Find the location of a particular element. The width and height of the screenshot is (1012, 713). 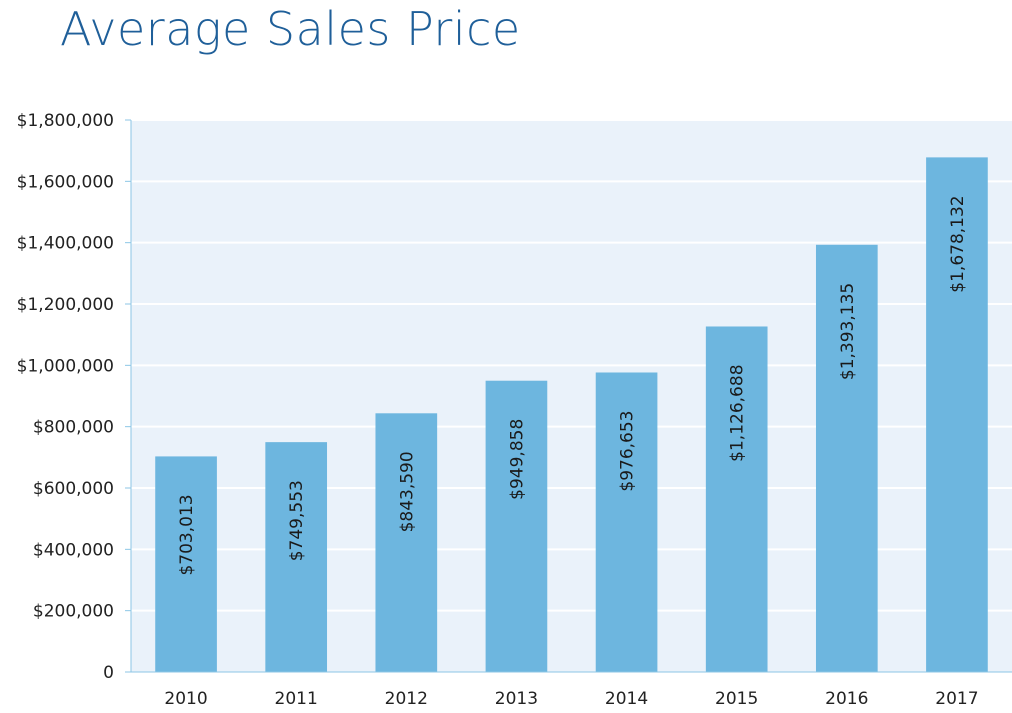

data-label: $843,590 is located at coordinates (407, 491).